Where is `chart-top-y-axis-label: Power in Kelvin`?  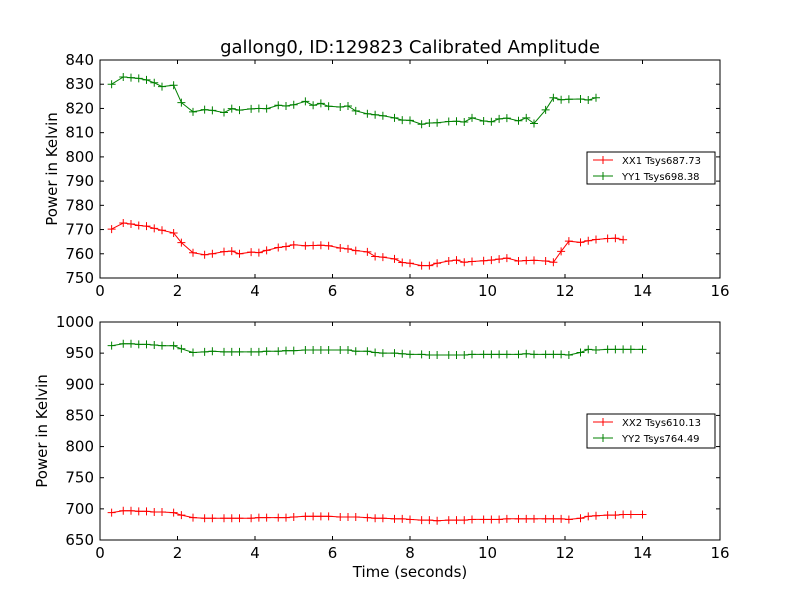
chart-top-y-axis-label: Power in Kelvin is located at coordinates (52, 169).